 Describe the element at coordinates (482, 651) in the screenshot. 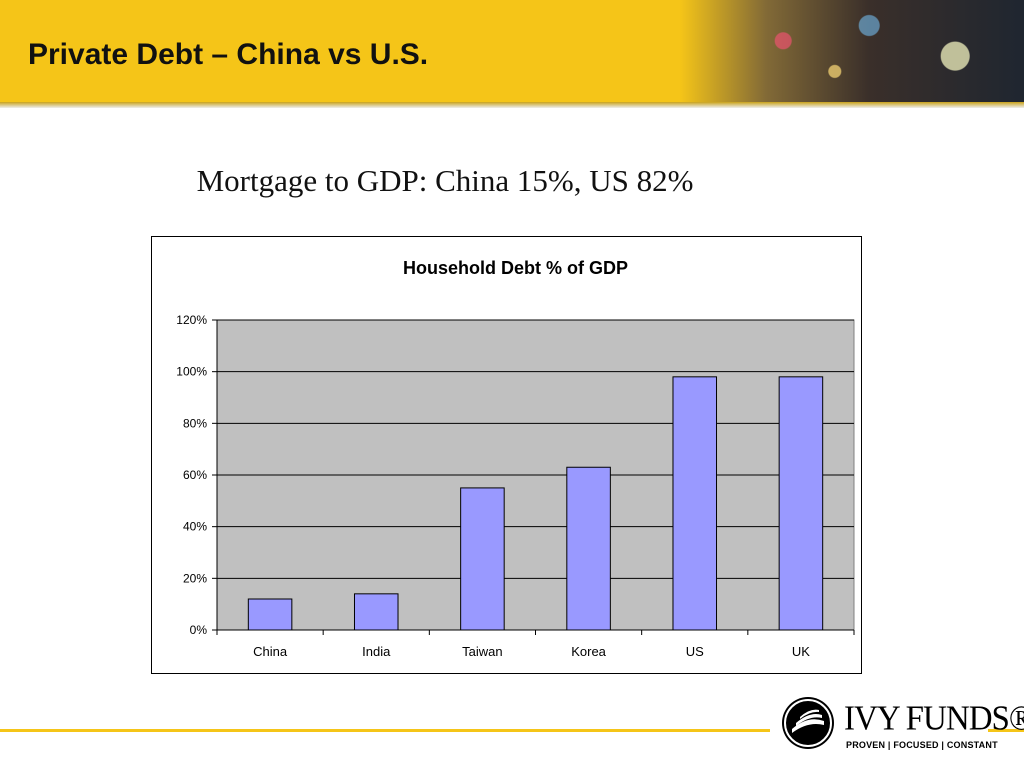

I see `x-tick-label: Taiwan` at that location.